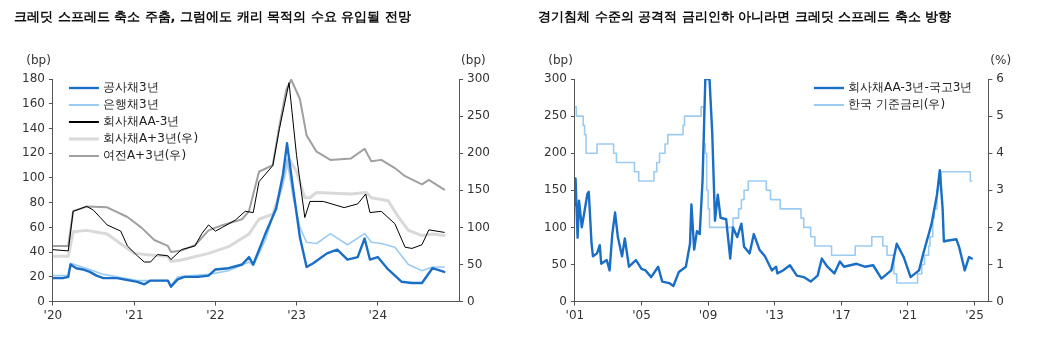 The width and height of the screenshot is (1048, 339). Describe the element at coordinates (33, 78) in the screenshot. I see `y-tick-label: 180` at that location.